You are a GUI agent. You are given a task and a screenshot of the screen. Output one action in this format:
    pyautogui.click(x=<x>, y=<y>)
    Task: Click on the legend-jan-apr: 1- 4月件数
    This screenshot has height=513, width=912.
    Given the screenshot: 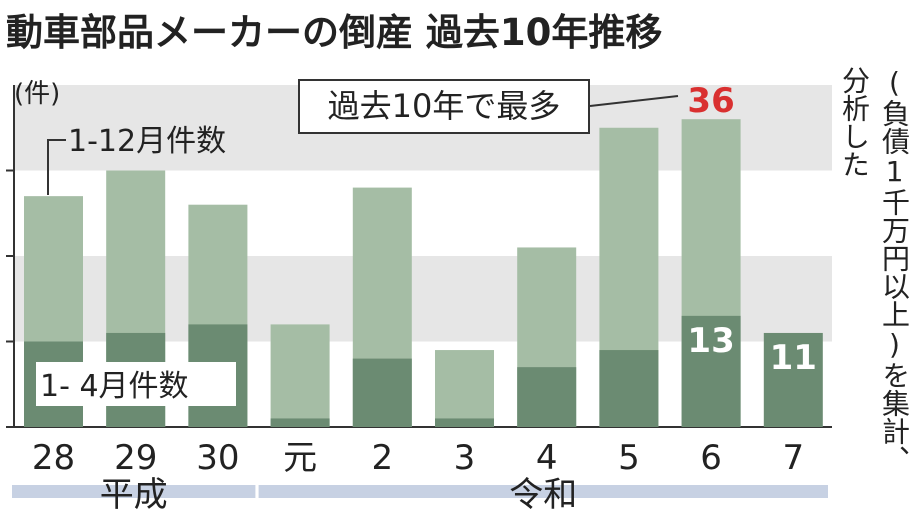 What is the action you would take?
    pyautogui.click(x=114, y=386)
    